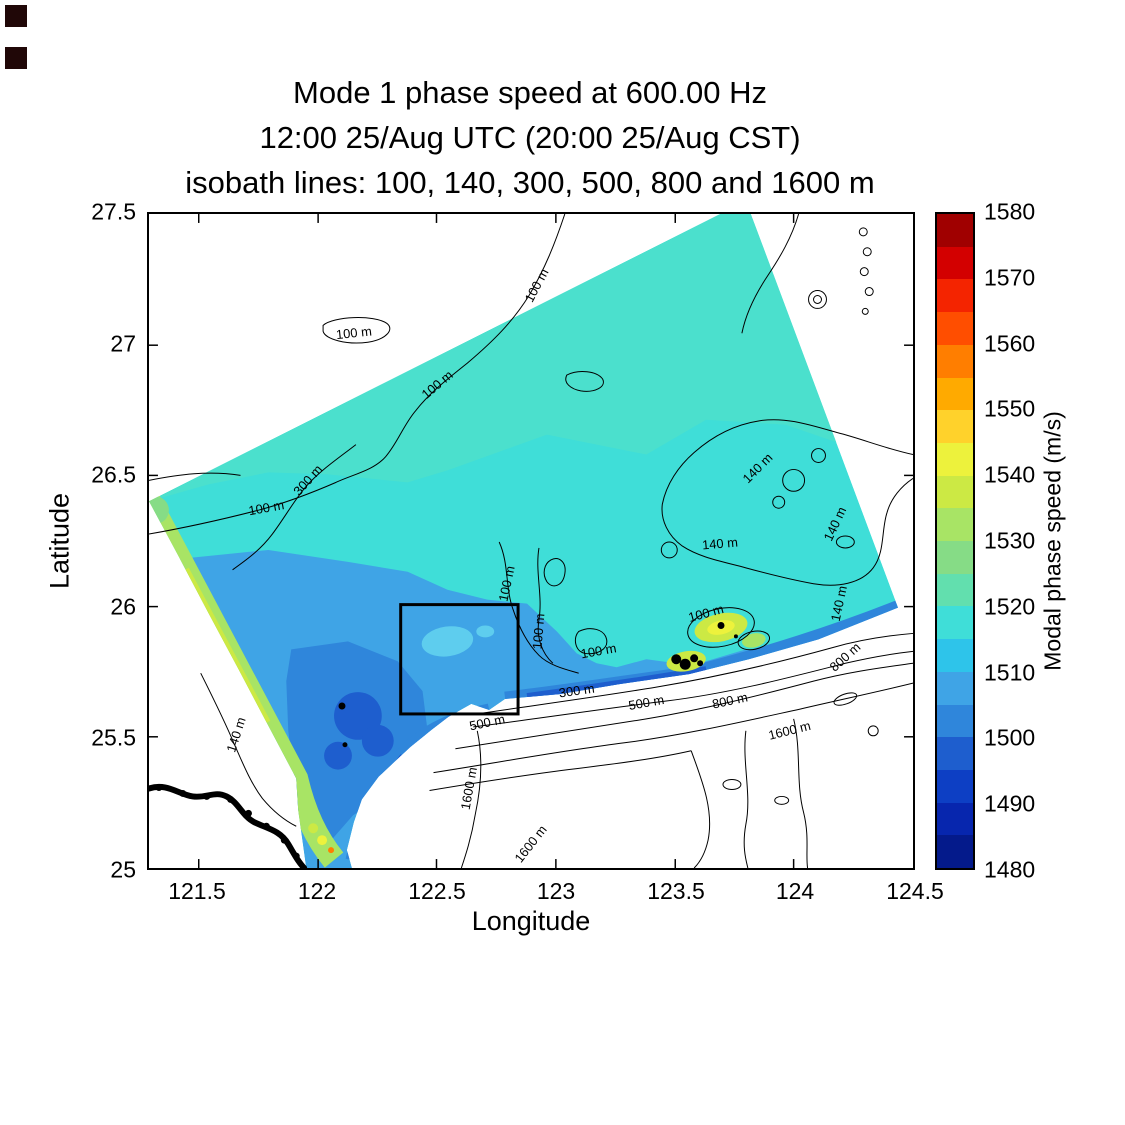 The image size is (1125, 1125). Describe the element at coordinates (730, 700) in the screenshot. I see `contour-label: 800 m` at that location.